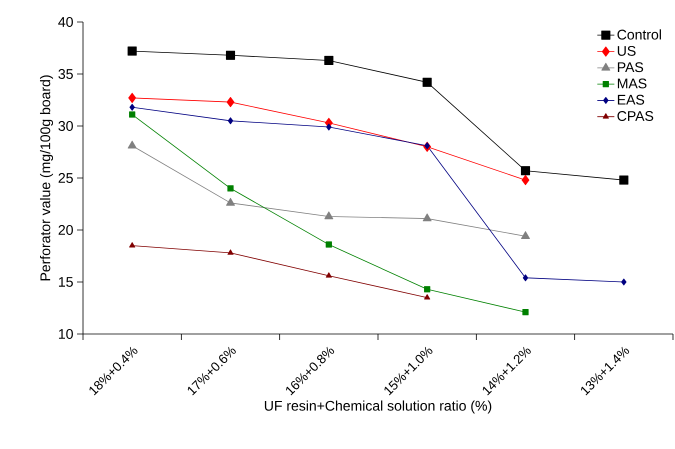 The height and width of the screenshot is (449, 675). Describe the element at coordinates (627, 51) in the screenshot. I see `legend-label: US` at that location.